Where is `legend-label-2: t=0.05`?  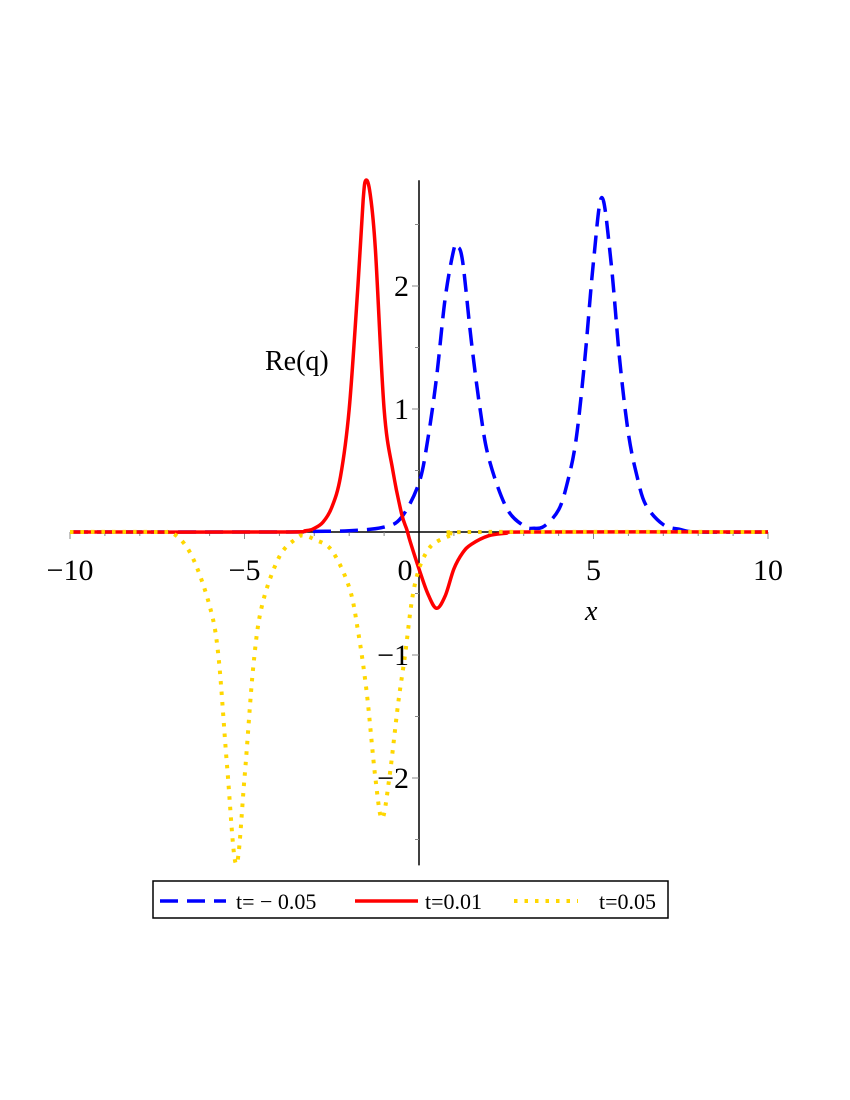 legend-label-2: t=0.05 is located at coordinates (627, 901).